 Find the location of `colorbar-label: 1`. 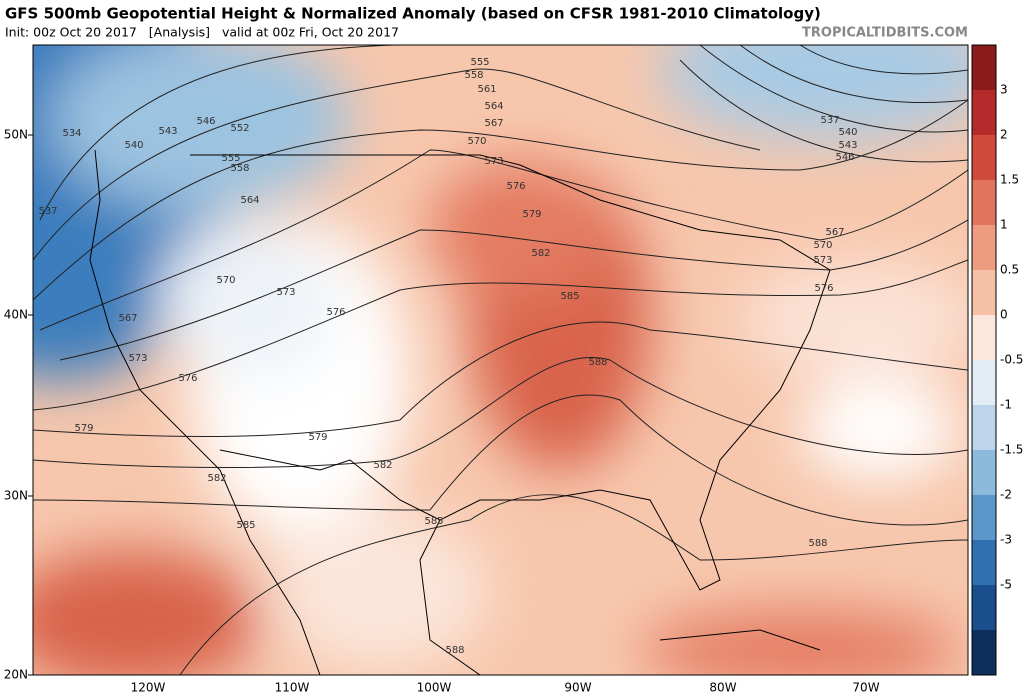

colorbar-label: 1 is located at coordinates (1004, 225).